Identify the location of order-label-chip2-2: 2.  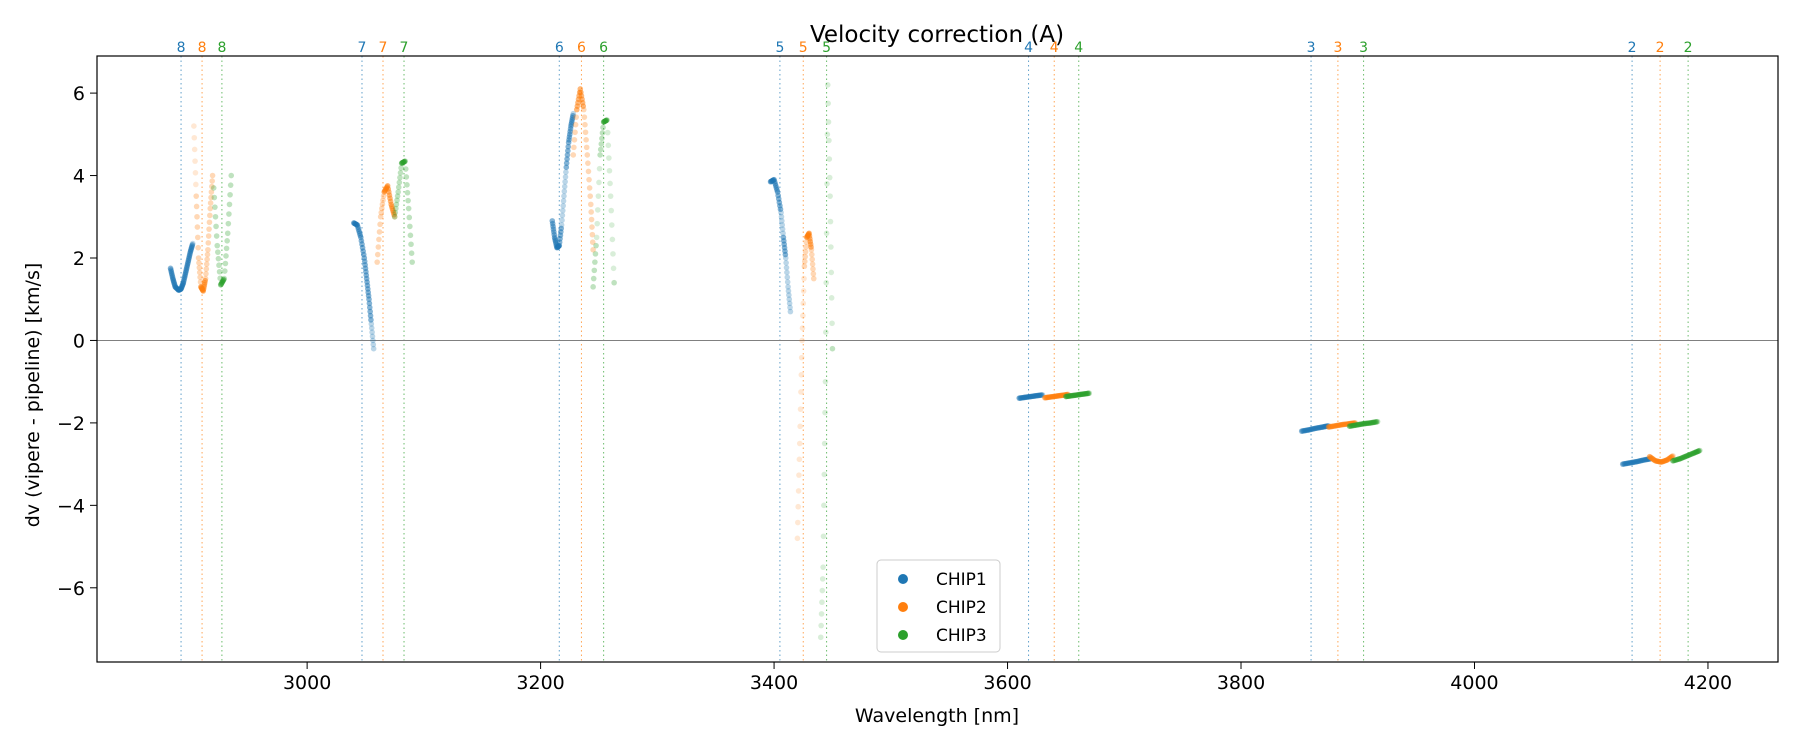
(1660, 48).